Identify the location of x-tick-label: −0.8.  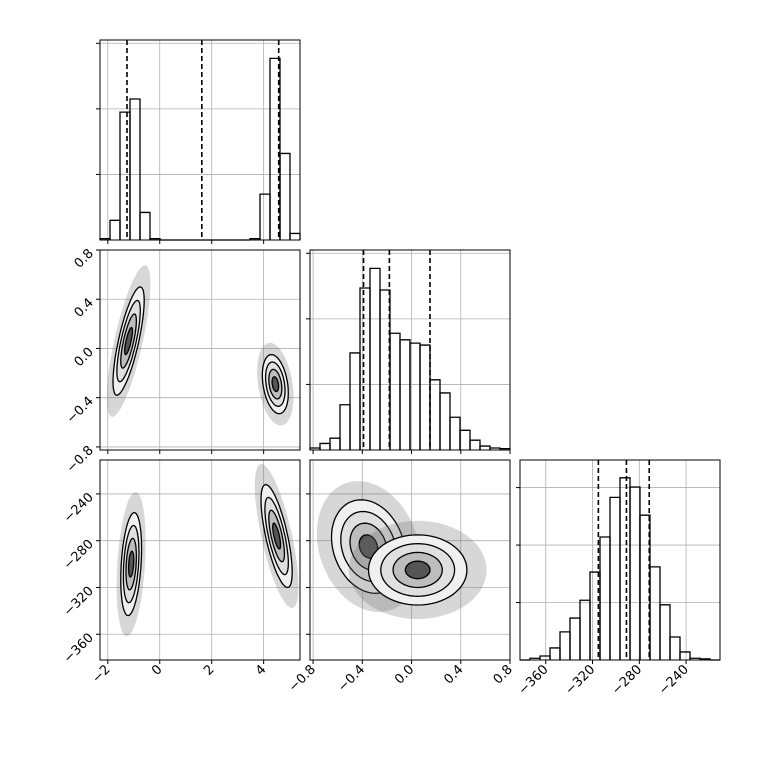
(302, 678).